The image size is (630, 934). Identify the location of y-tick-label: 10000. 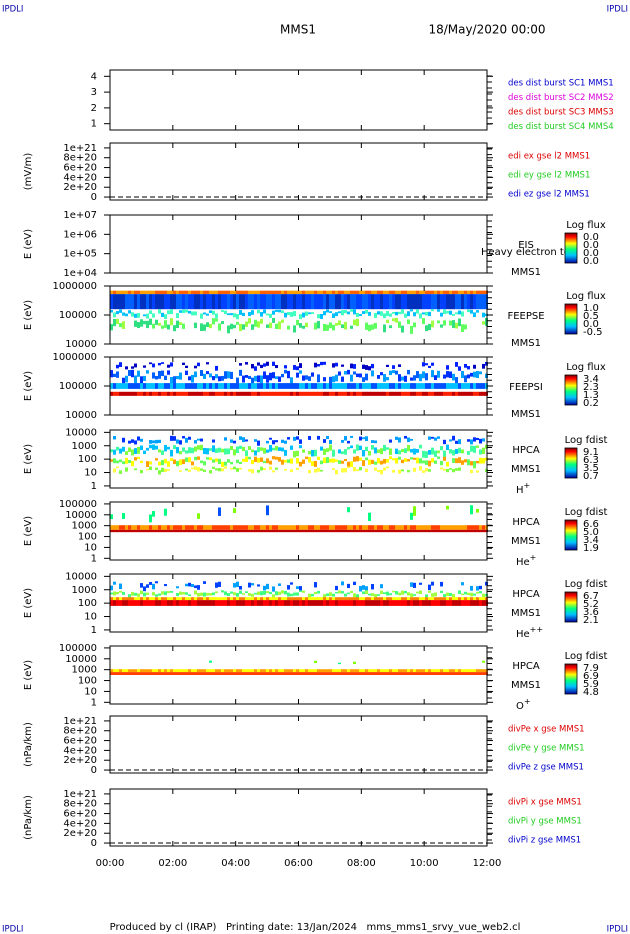
(81, 515).